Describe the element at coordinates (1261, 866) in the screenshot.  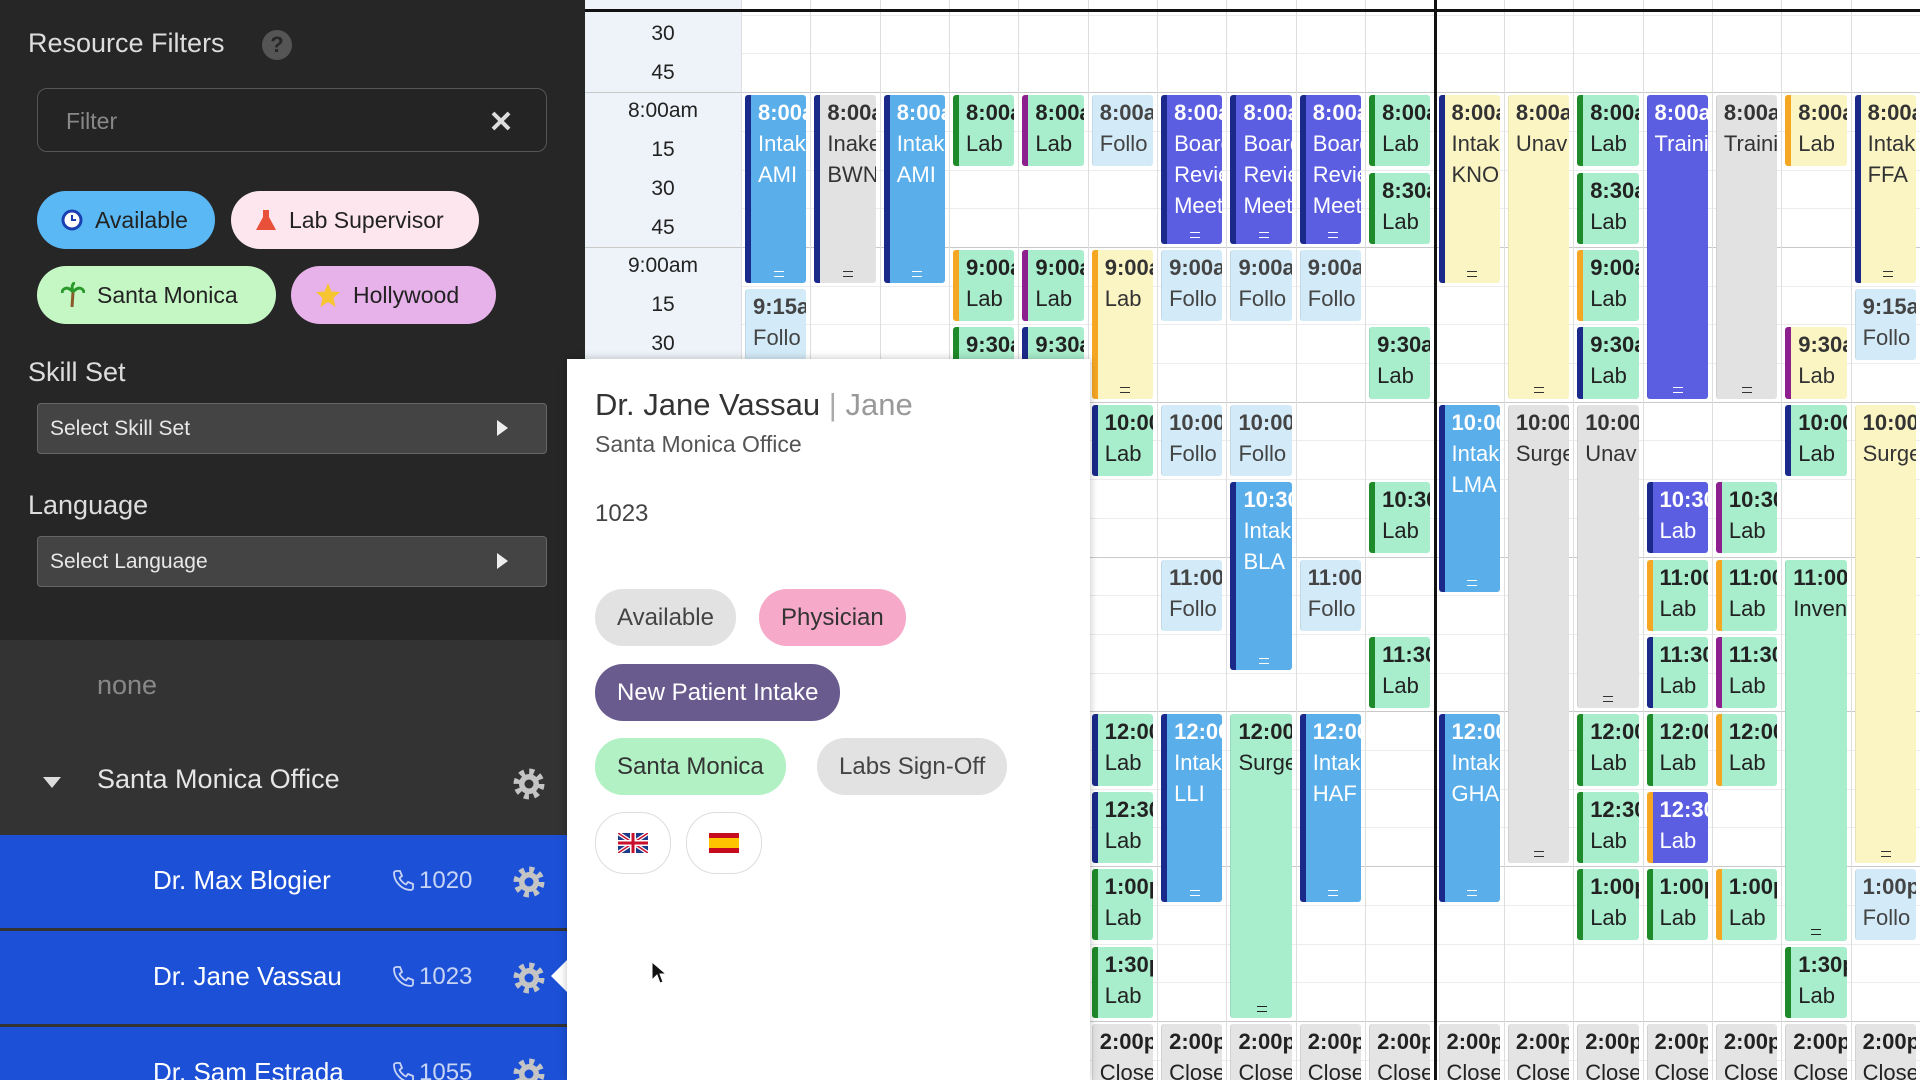
I see `event: 12:00 Surge` at that location.